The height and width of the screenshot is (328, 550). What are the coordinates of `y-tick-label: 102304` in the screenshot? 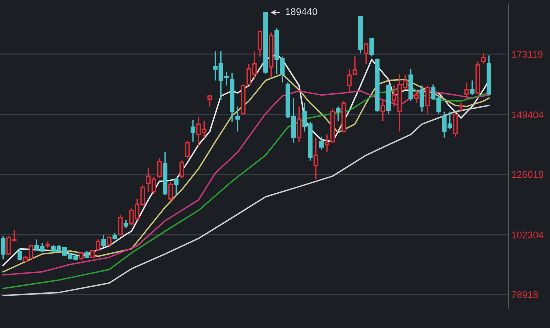 It's located at (528, 235).